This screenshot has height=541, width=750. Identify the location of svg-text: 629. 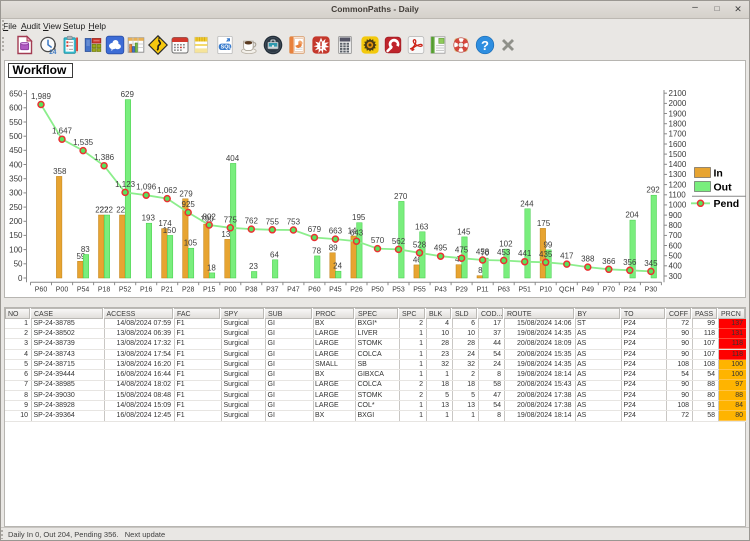
(128, 94).